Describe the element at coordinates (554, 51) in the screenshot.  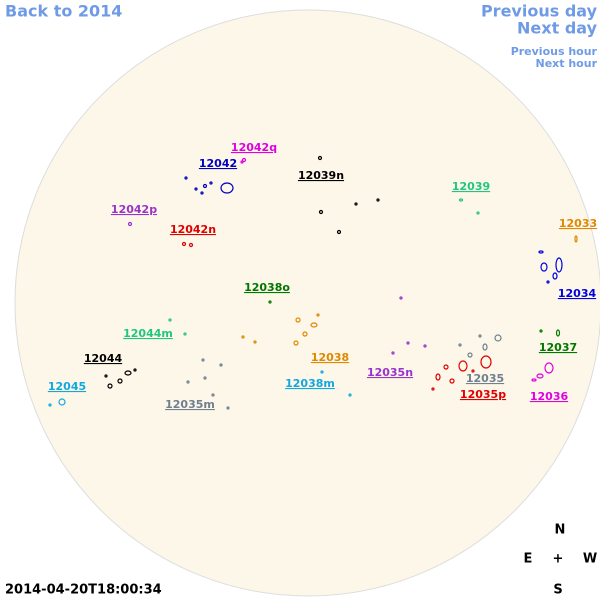
I see `previous-hour-link: Previous hour` at that location.